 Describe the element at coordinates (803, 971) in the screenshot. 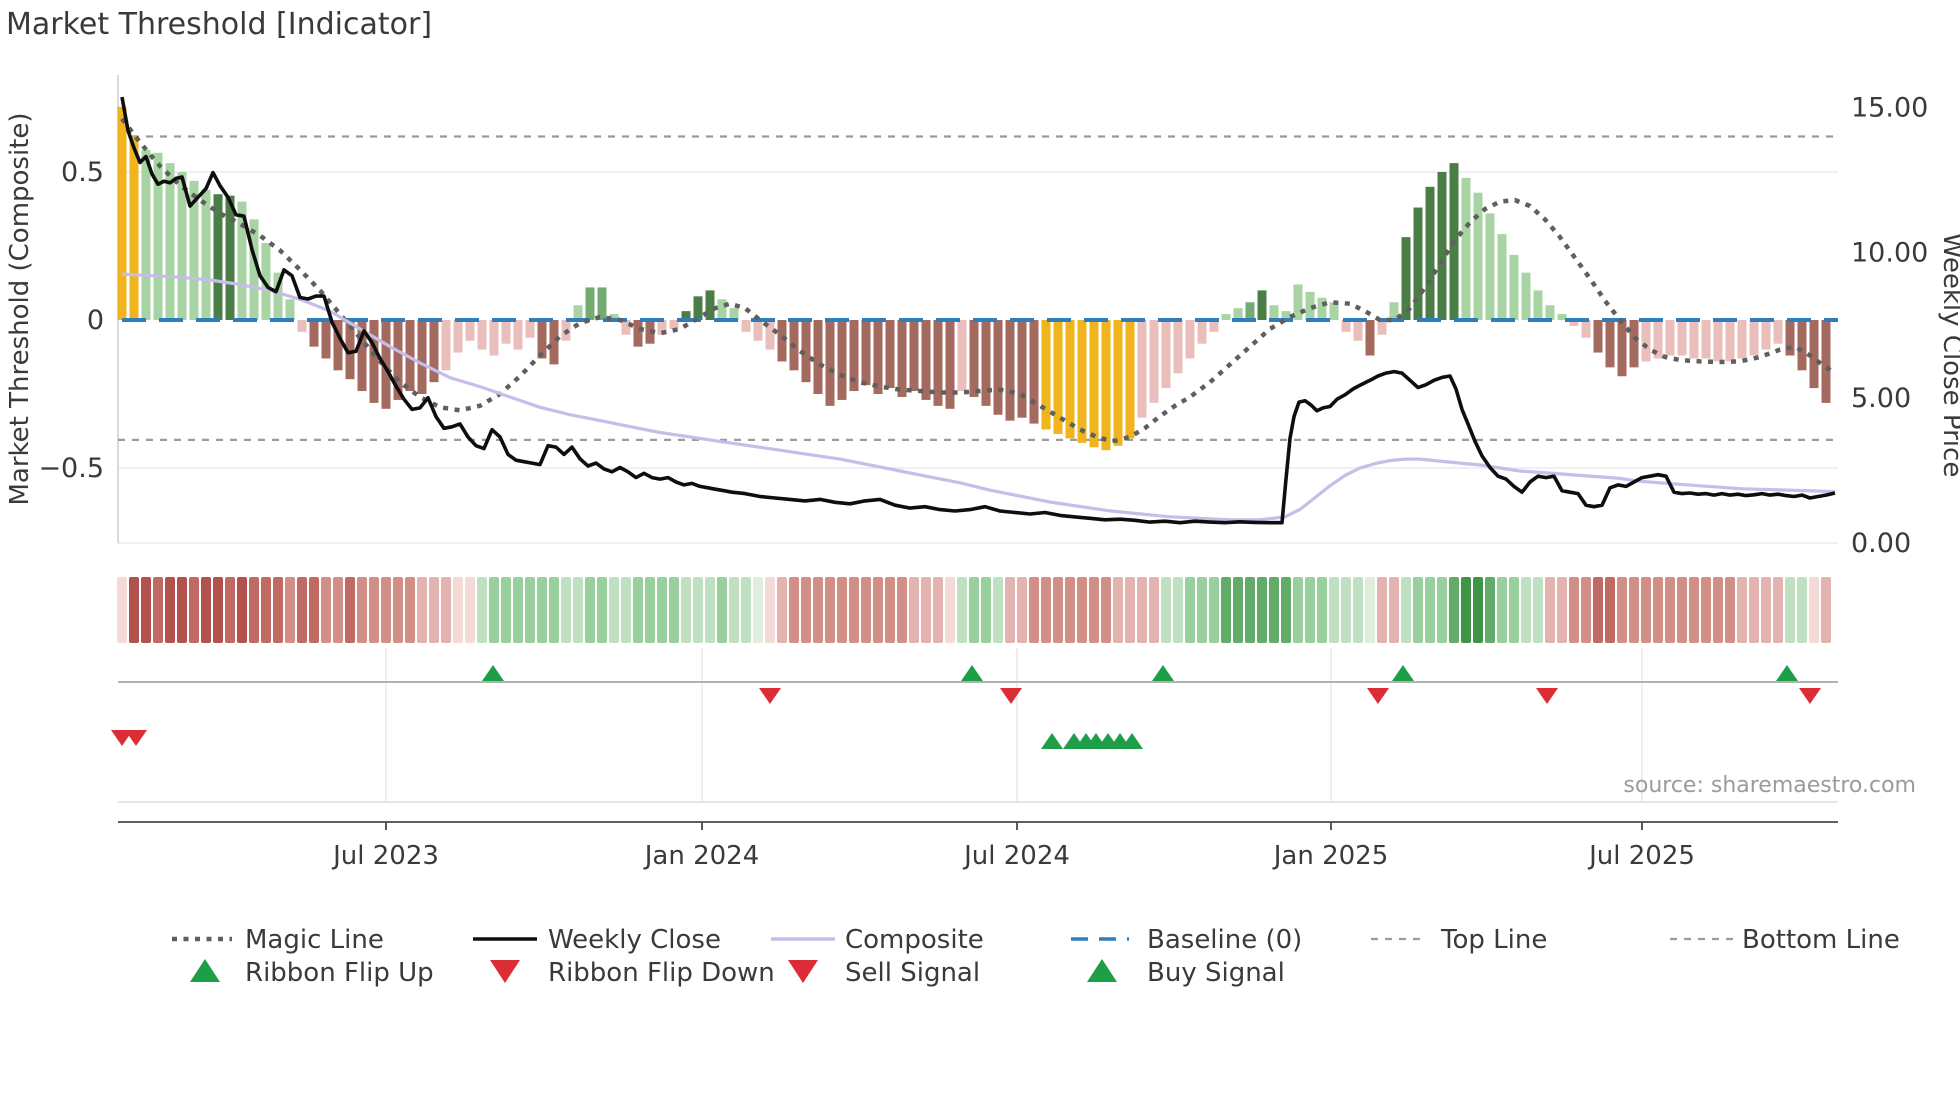

I see `down-triangle-icon` at that location.